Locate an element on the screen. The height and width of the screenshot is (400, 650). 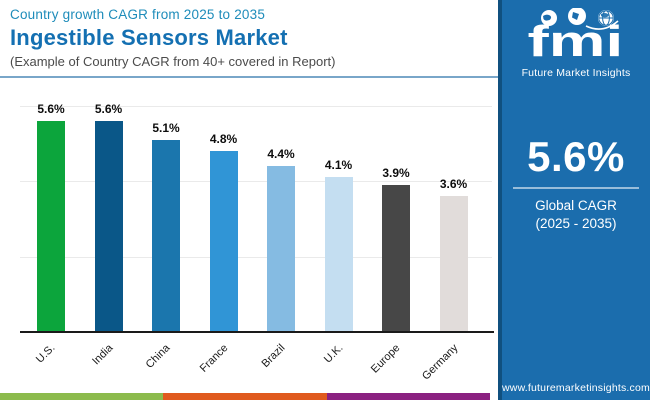
bar-value-label: 3.6% is located at coordinates (453, 184).